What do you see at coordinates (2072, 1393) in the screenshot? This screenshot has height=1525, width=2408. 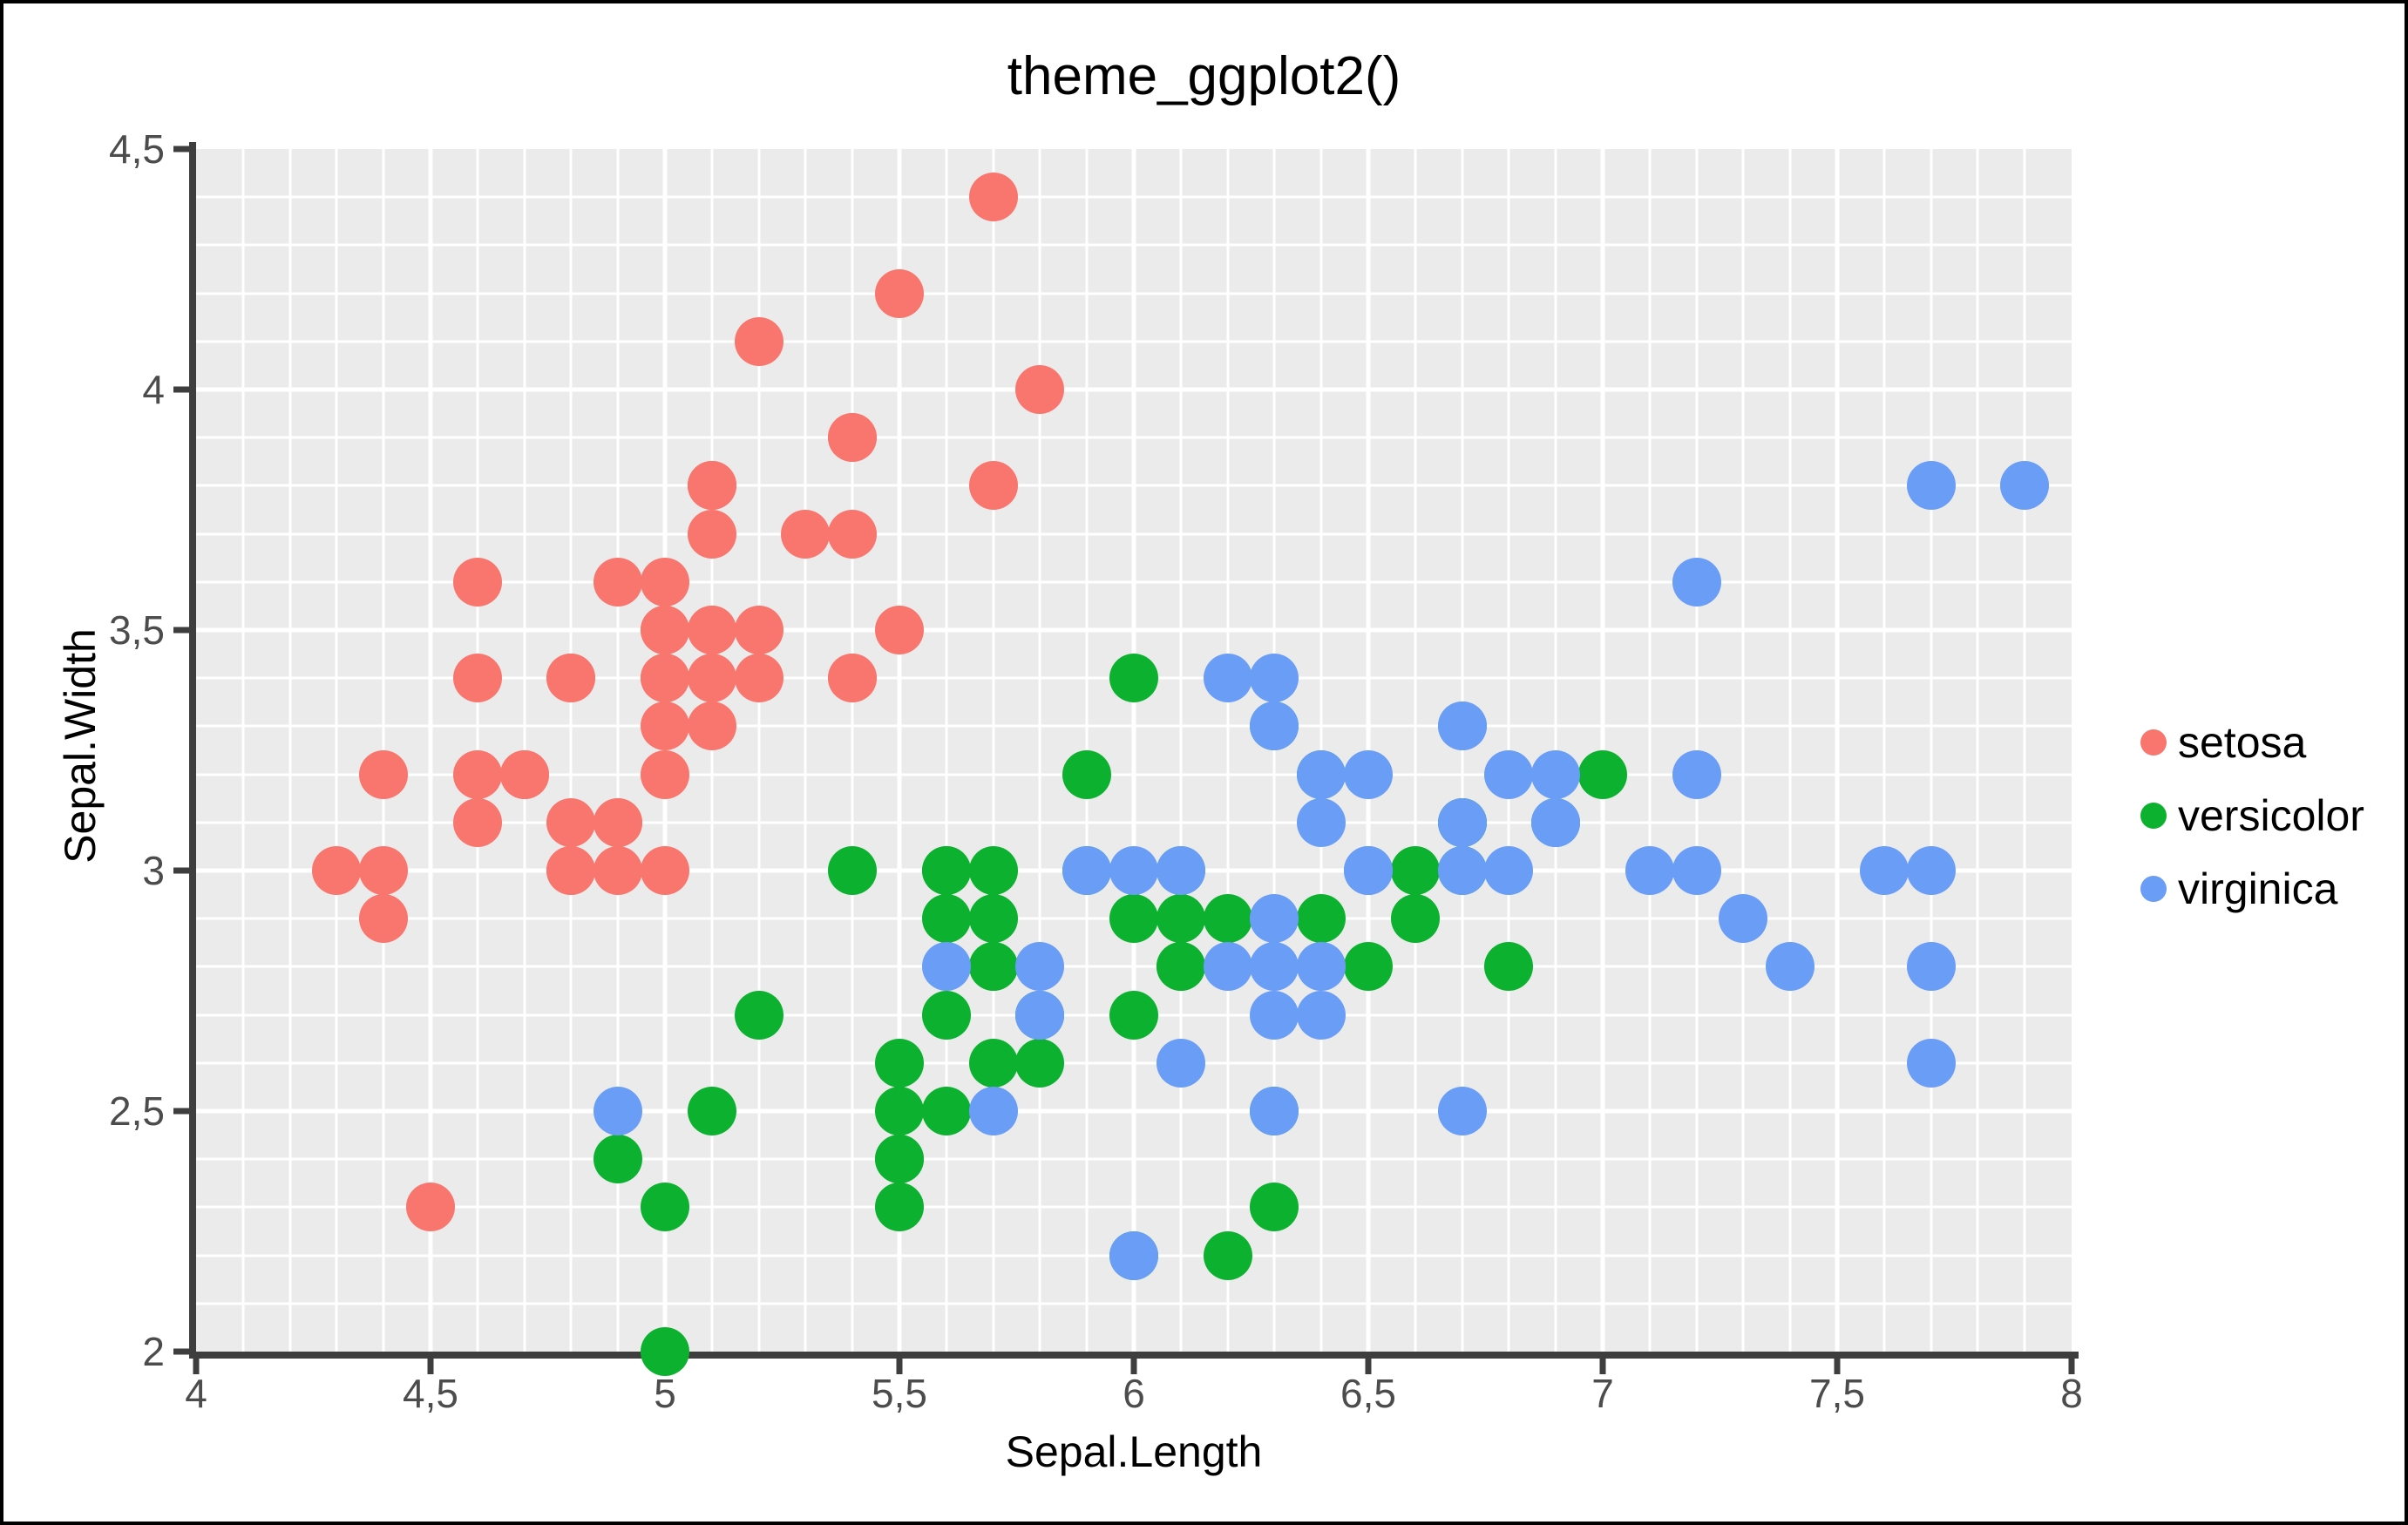 I see `x-tick-label: 8` at bounding box center [2072, 1393].